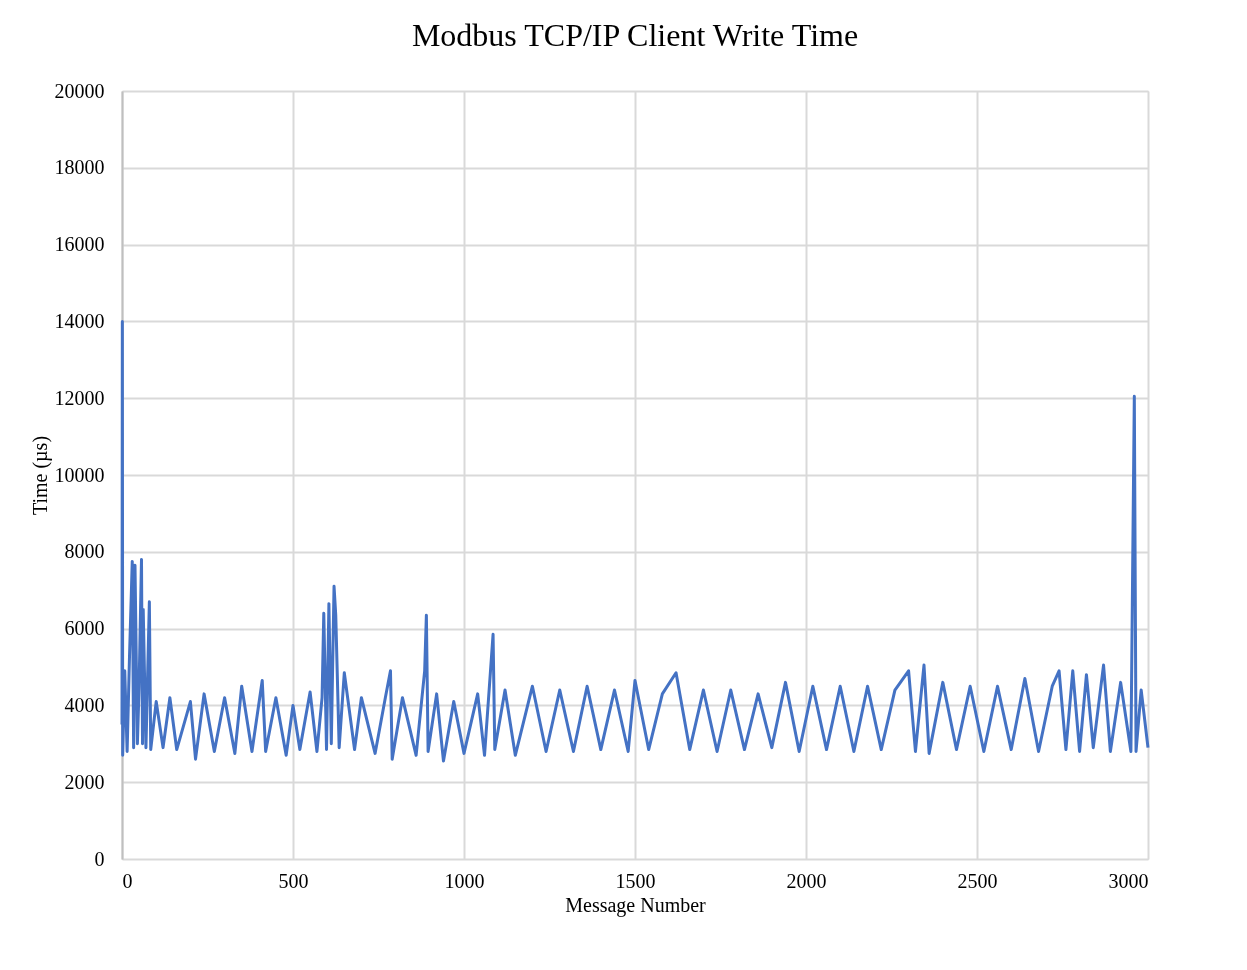 The height and width of the screenshot is (970, 1247). I want to click on y-tick-label: 0, so click(99, 858).